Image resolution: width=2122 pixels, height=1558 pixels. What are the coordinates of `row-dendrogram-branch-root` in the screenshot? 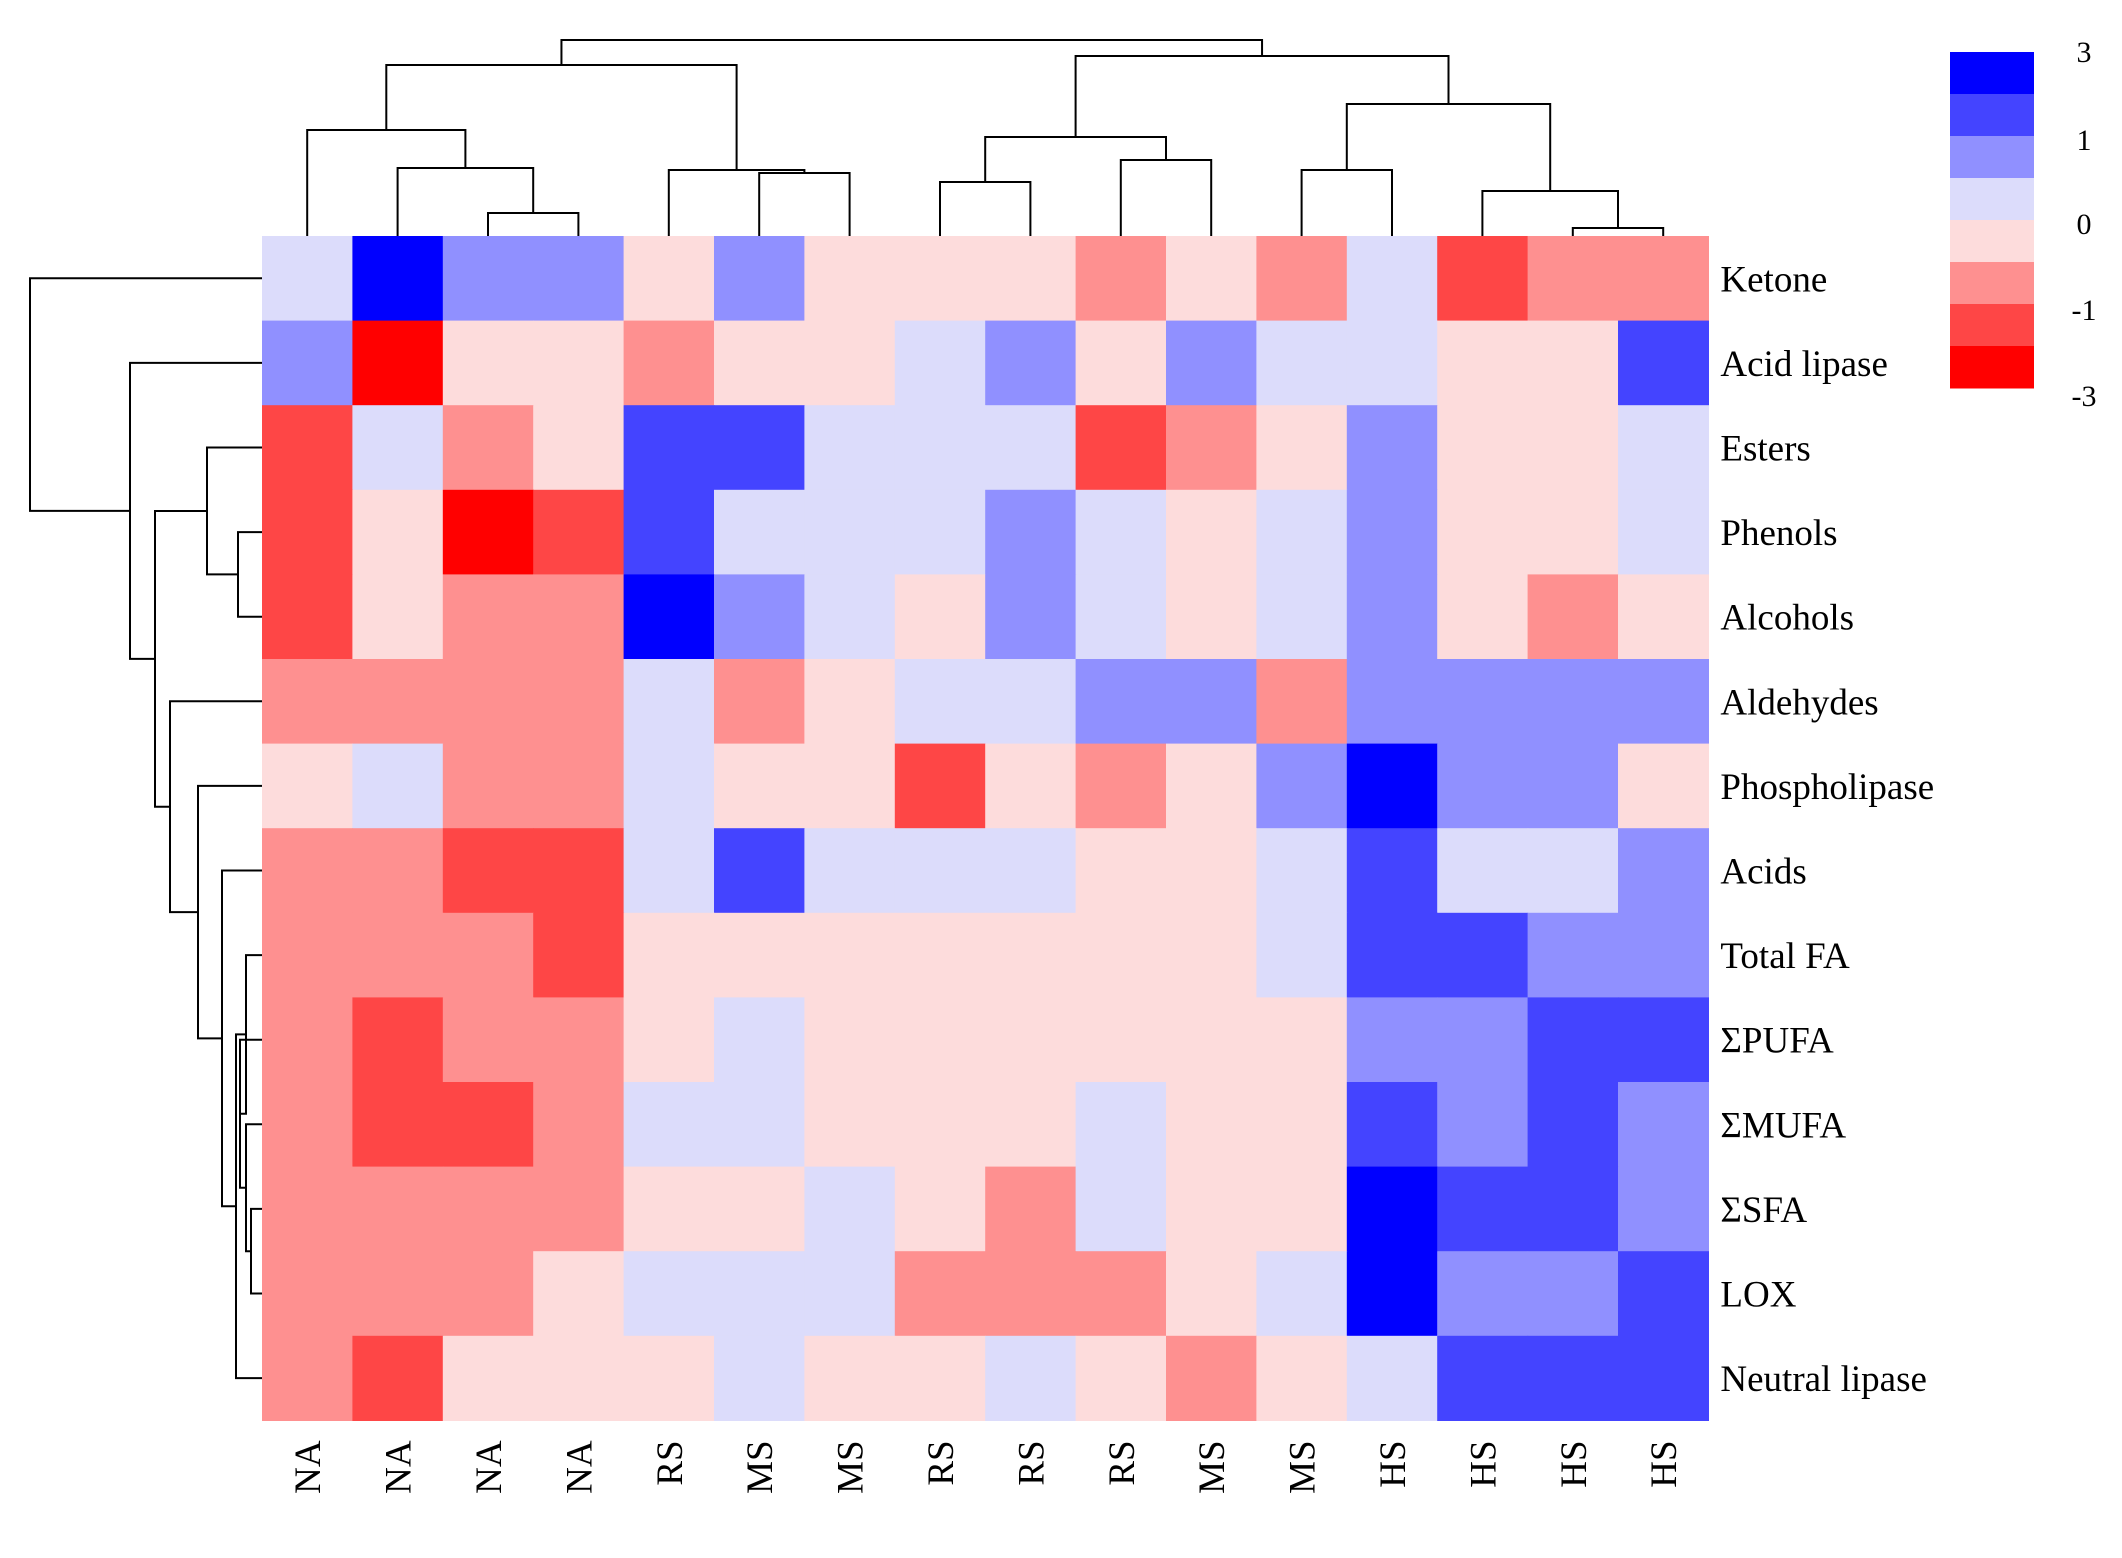 It's located at (145, 394).